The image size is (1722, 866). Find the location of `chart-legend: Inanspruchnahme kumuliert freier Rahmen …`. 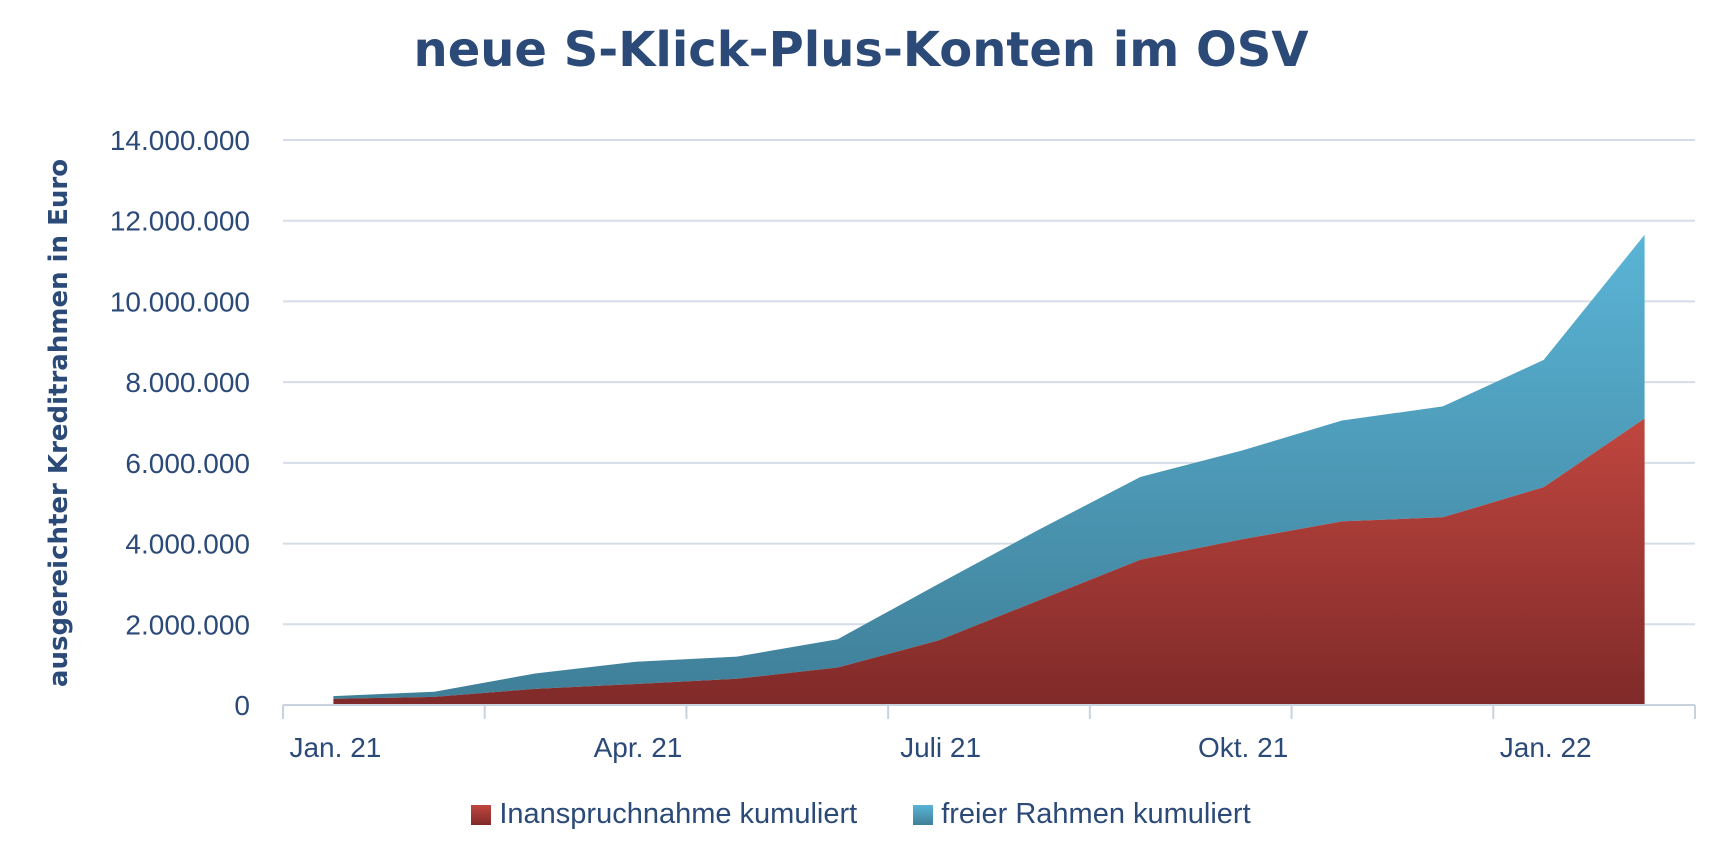

chart-legend: Inanspruchnahme kumuliert freier Rahmen … is located at coordinates (861, 814).